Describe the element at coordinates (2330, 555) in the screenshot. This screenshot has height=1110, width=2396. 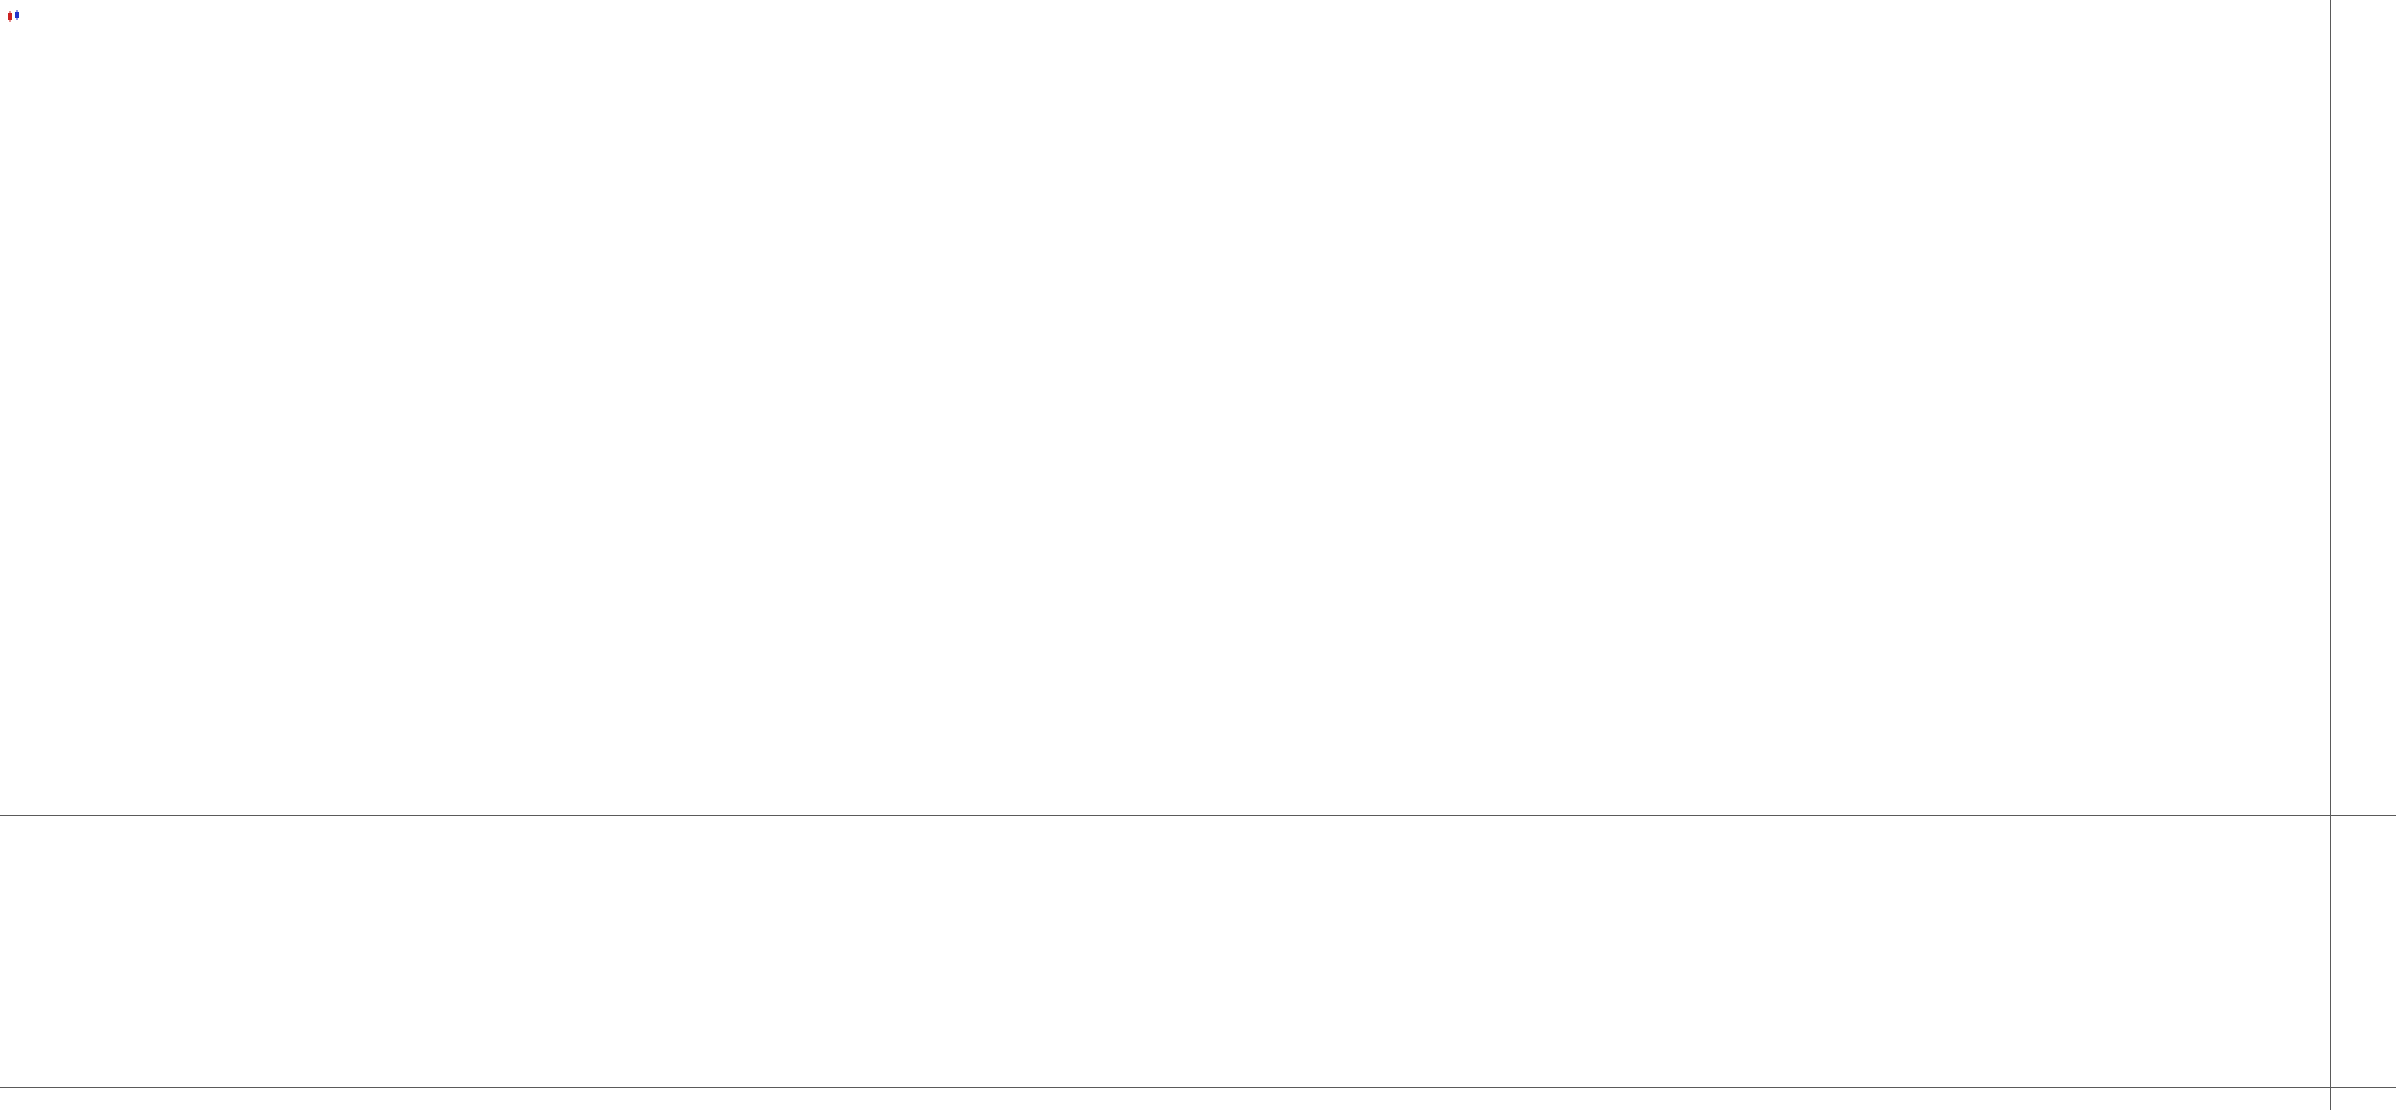
I see `price-axis-separator` at that location.